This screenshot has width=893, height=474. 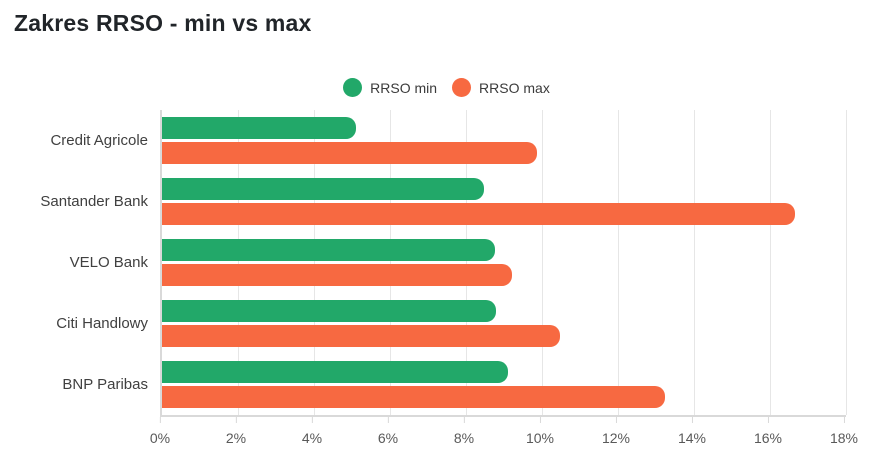 What do you see at coordinates (99, 140) in the screenshot?
I see `category-label-credit-agricole: Credit Agricole` at bounding box center [99, 140].